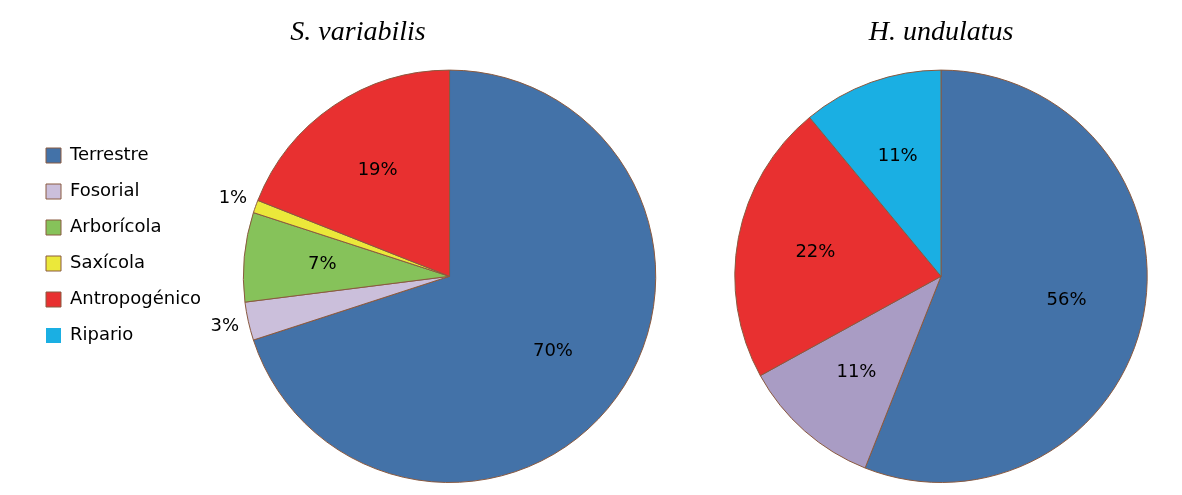 The image size is (1182, 495). What do you see at coordinates (108, 262) in the screenshot?
I see `legend-label: Saxícola` at bounding box center [108, 262].